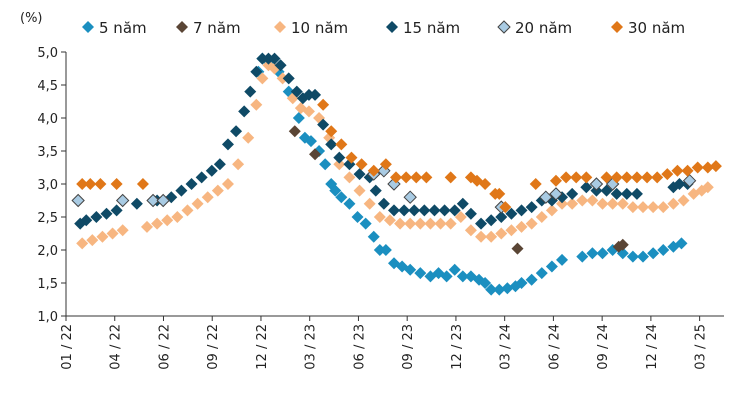 The image size is (736, 397). Describe the element at coordinates (457, 347) in the screenshot. I see `x-tick-label: 12 / 23` at that location.